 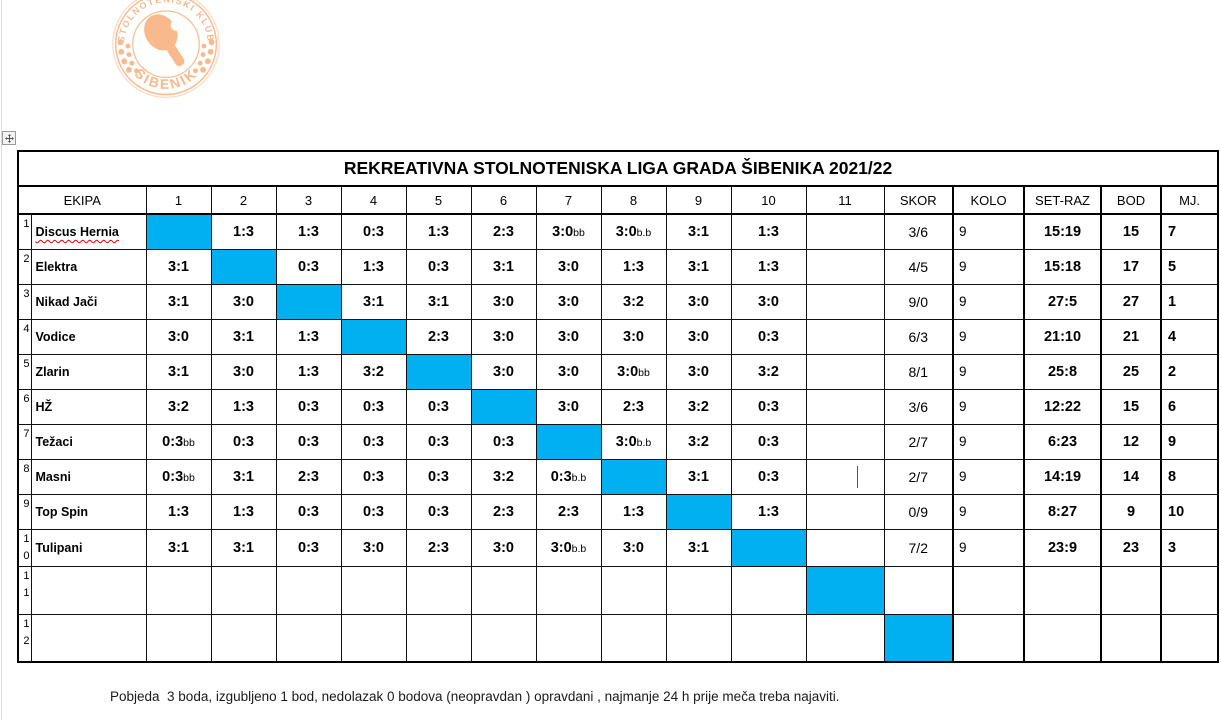 What do you see at coordinates (1131, 590) in the screenshot?
I see `bod-cell` at bounding box center [1131, 590].